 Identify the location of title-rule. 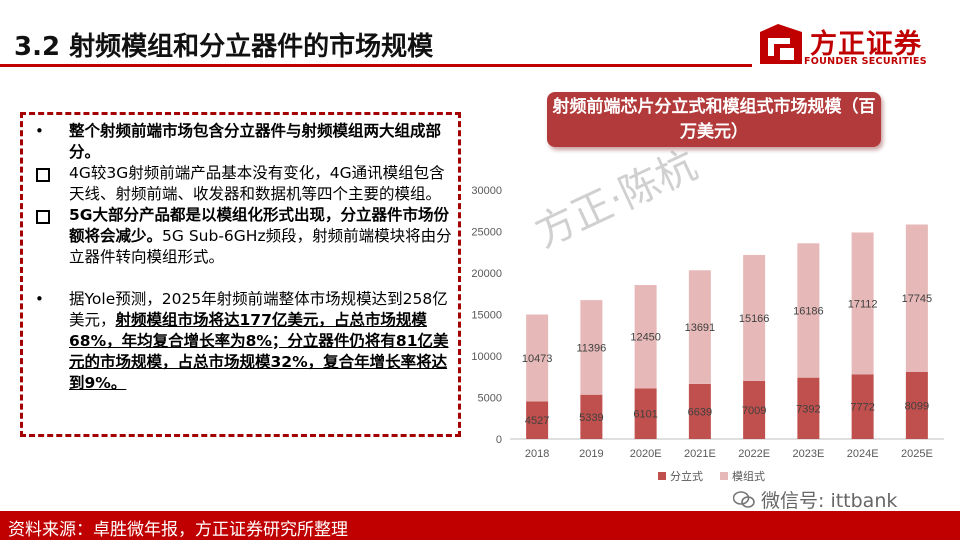
(376, 65).